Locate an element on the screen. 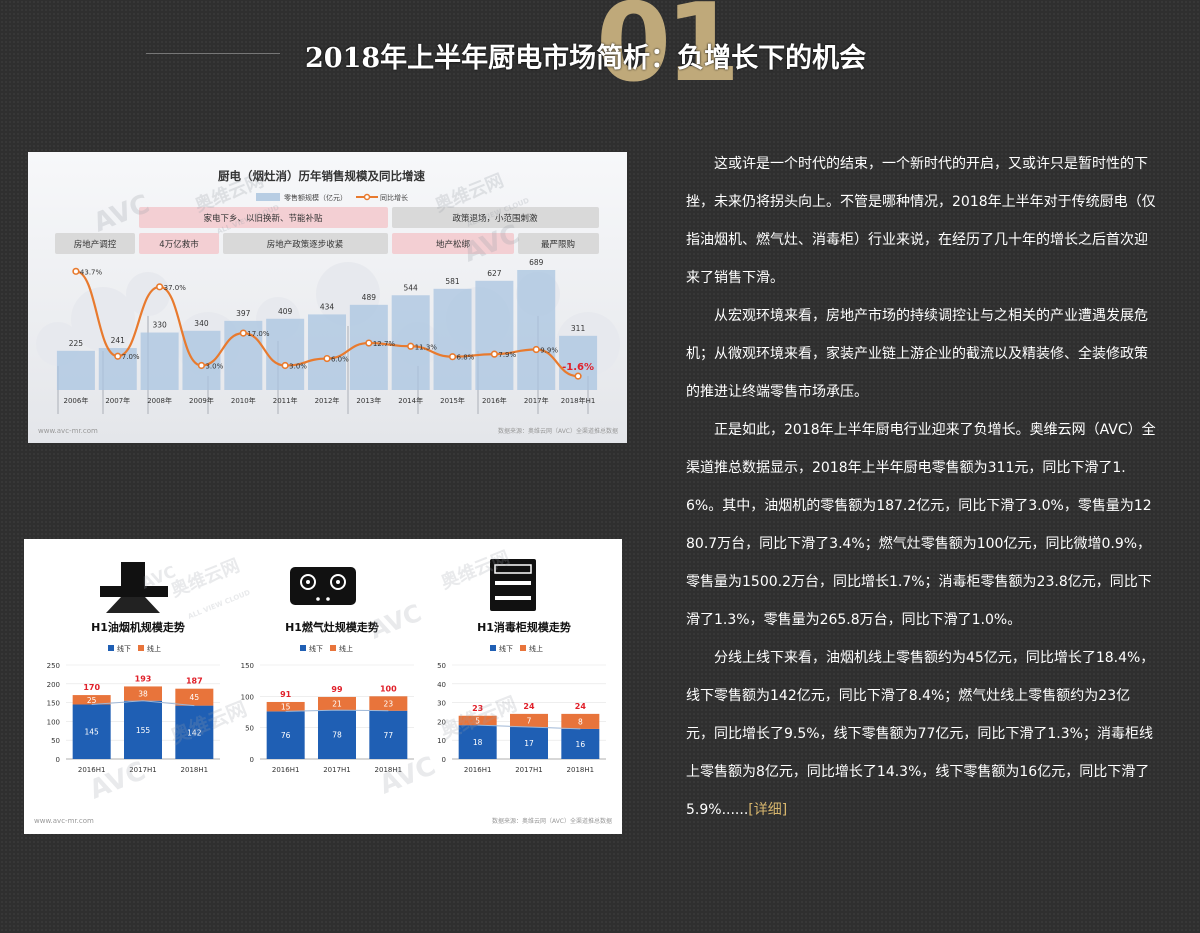  sales-bar-label: 409 is located at coordinates (285, 311).